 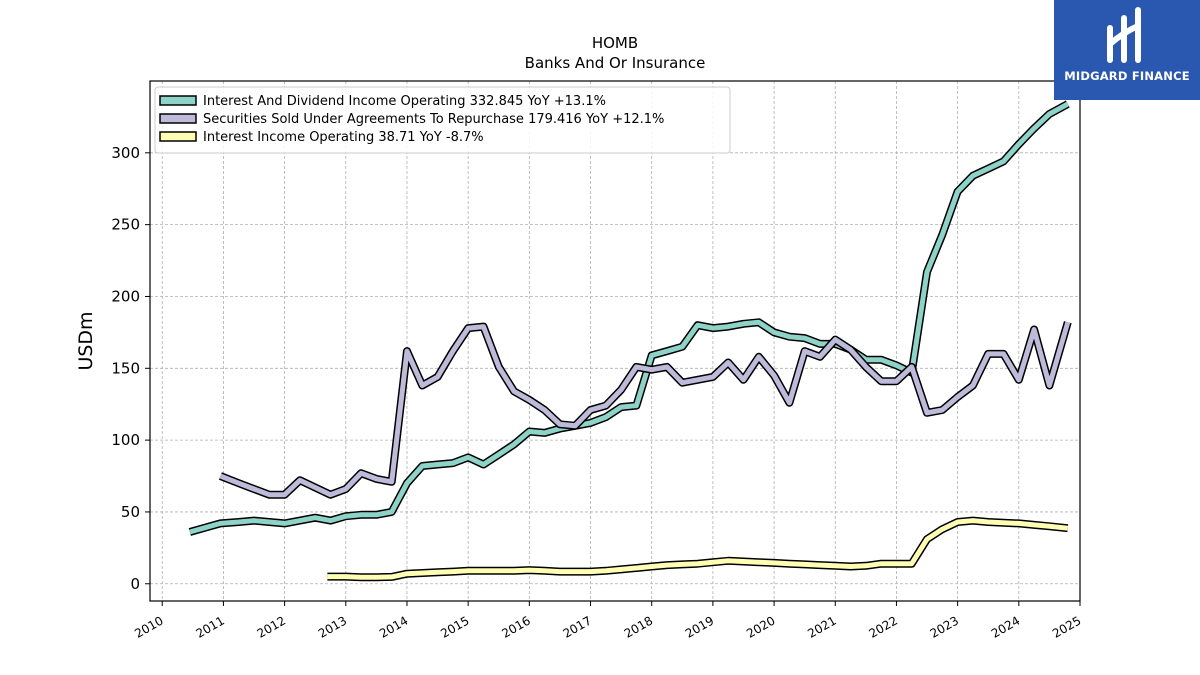 I want to click on x-tick-label: 2019, so click(x=699, y=626).